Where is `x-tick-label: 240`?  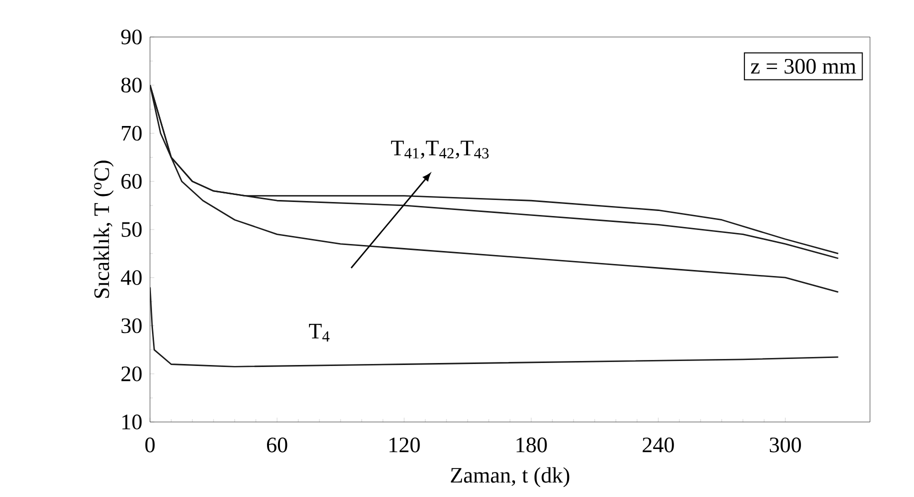
x-tick-label: 240 is located at coordinates (658, 445).